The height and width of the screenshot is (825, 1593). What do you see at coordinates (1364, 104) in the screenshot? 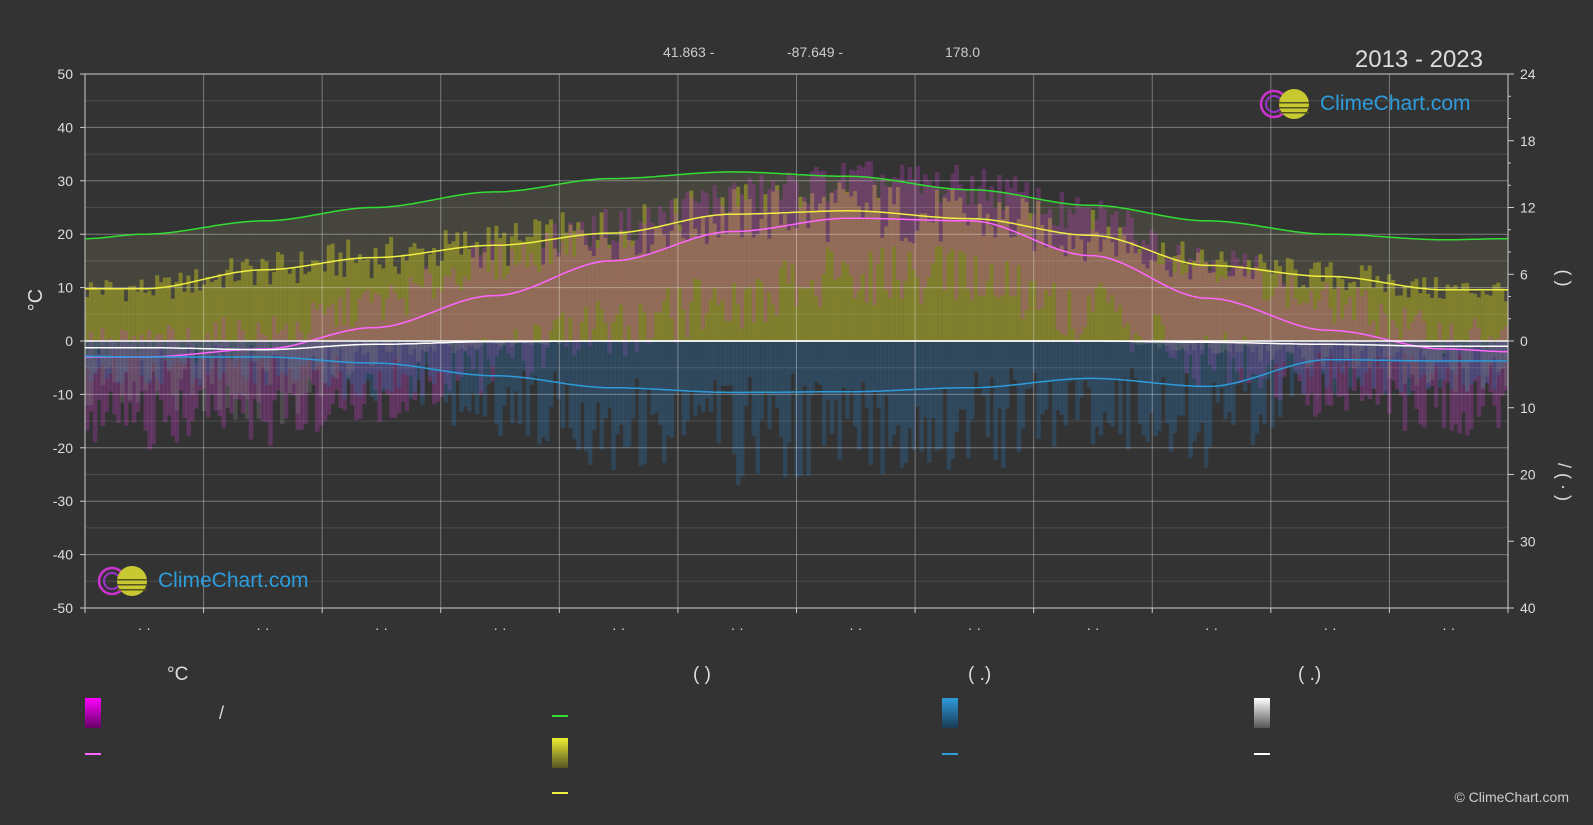
I see `logo-top: ClimeChart.com` at bounding box center [1364, 104].